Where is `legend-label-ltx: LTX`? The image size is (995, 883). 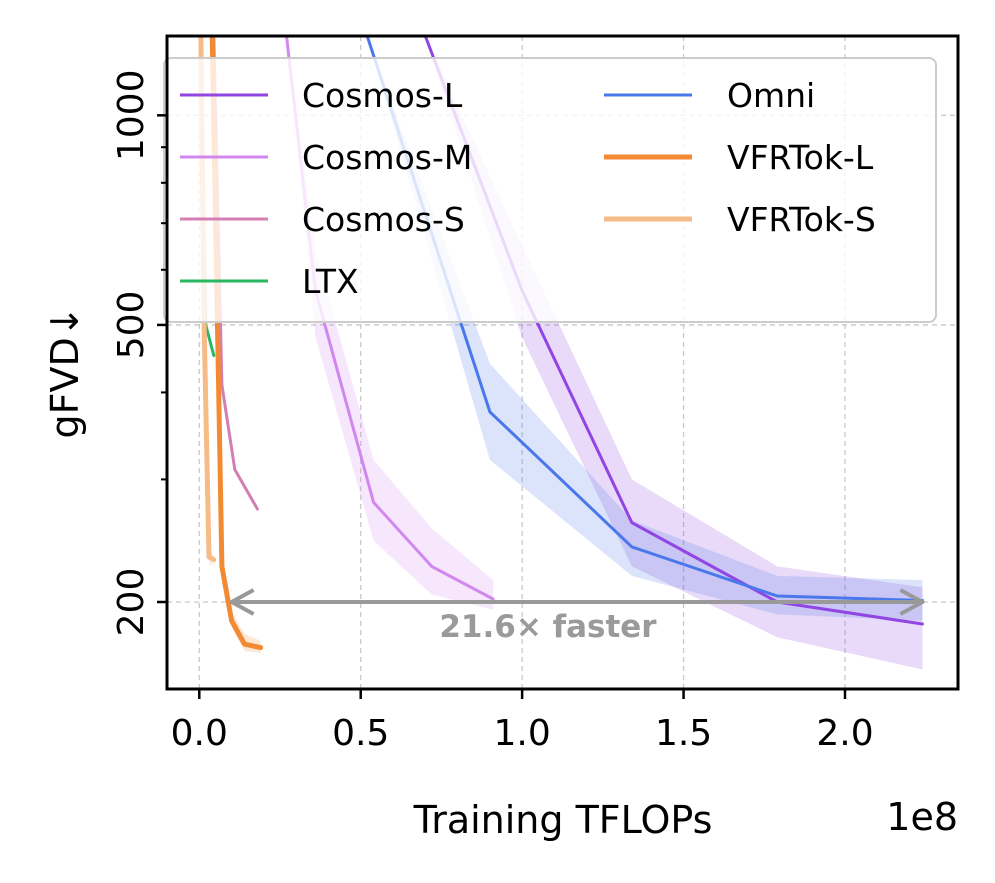 legend-label-ltx: LTX is located at coordinates (330, 281).